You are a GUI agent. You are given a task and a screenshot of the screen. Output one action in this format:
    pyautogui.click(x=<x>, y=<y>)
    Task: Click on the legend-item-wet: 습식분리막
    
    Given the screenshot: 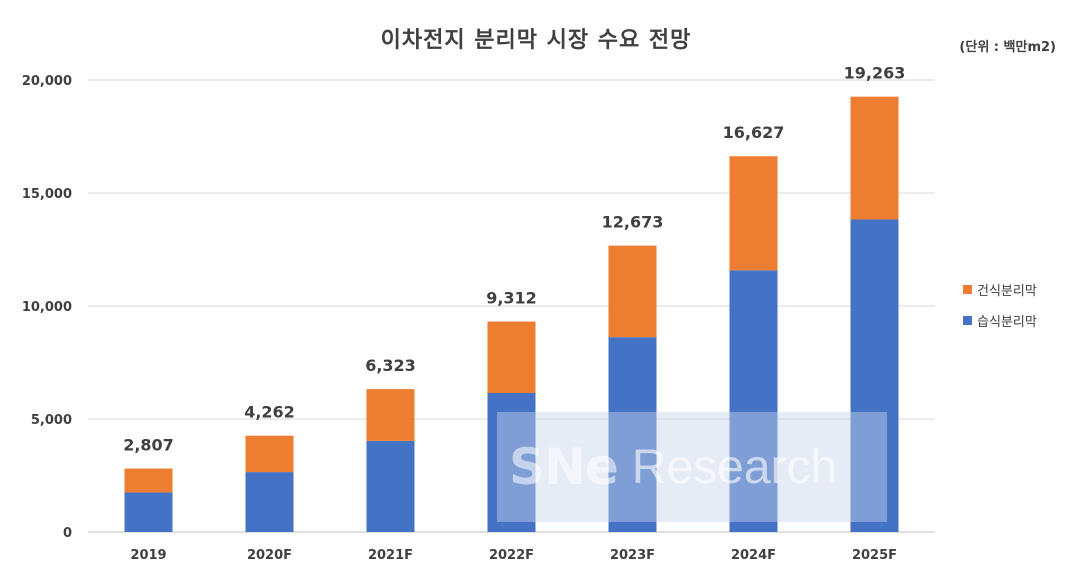 What is the action you would take?
    pyautogui.click(x=1000, y=320)
    